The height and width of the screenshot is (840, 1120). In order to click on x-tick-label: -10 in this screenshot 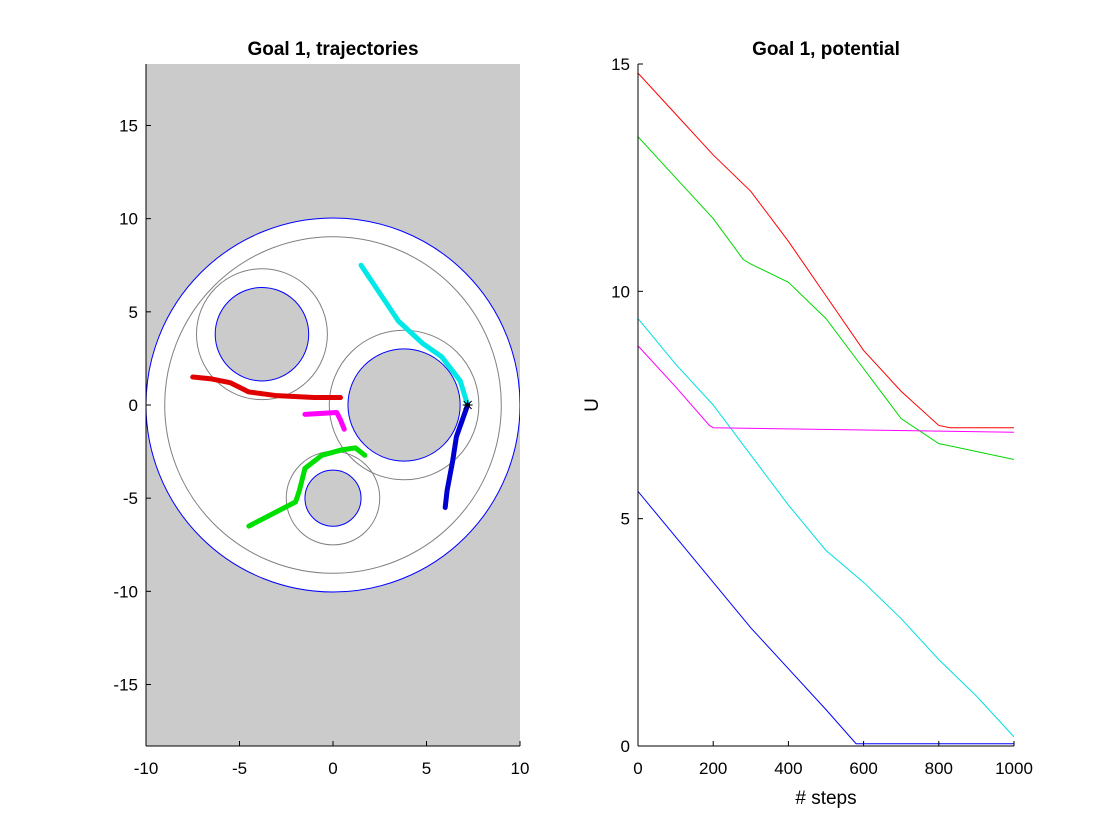, I will do `click(146, 768)`.